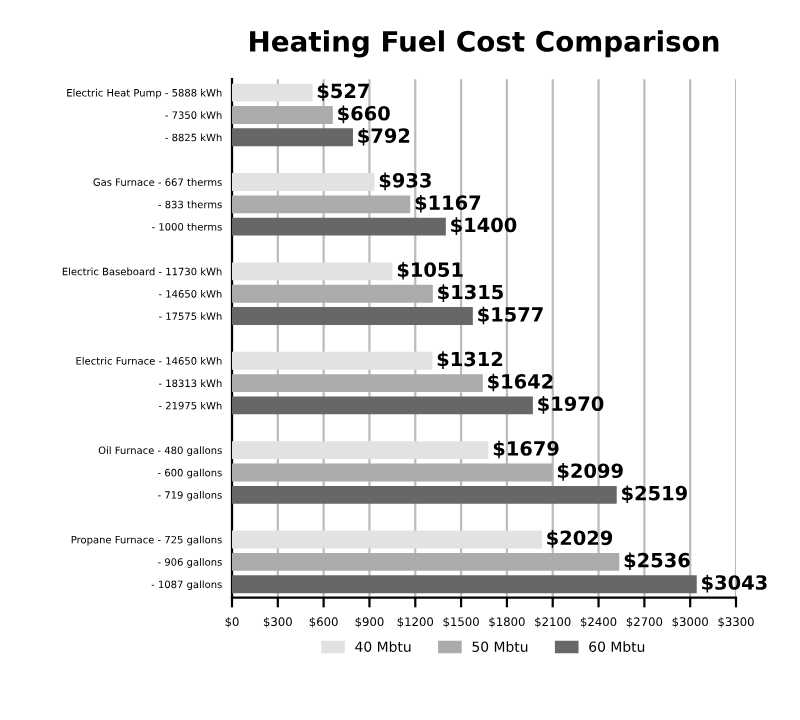 This screenshot has height=720, width=800. Describe the element at coordinates (448, 203) in the screenshot. I see `data-label: $1167` at that location.